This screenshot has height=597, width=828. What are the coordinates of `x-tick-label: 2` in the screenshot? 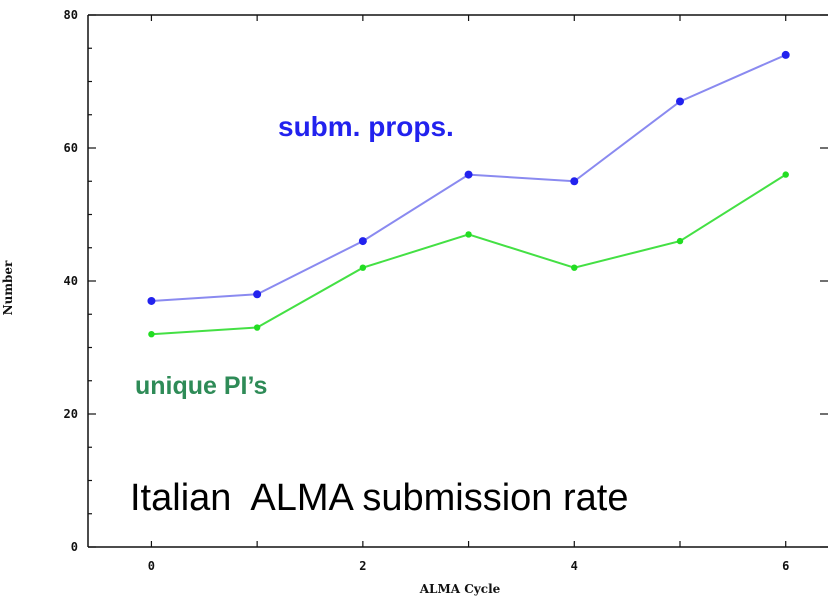 It's located at (362, 566).